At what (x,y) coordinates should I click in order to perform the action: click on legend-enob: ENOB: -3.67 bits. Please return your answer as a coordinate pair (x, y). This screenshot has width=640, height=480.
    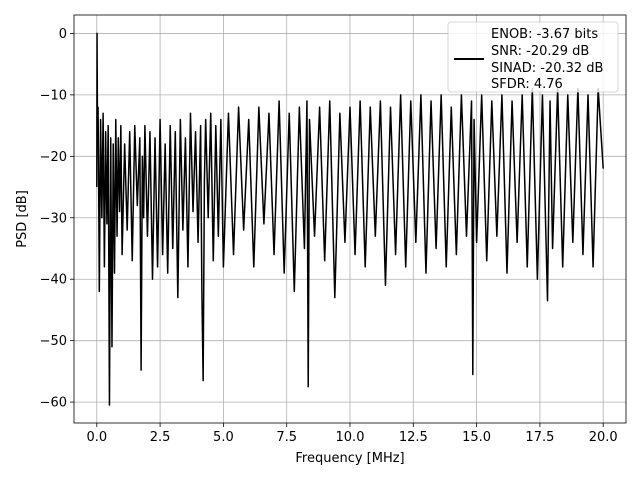
    Looking at the image, I should click on (544, 34).